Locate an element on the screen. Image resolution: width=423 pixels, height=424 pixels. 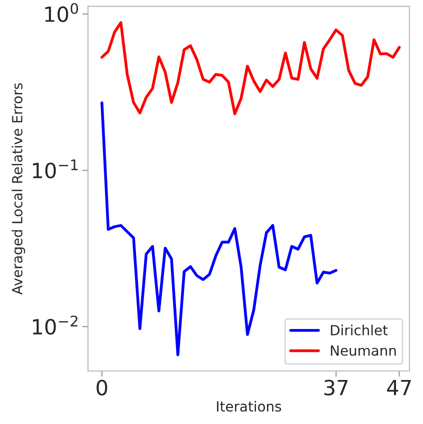
legend-label: Neumann is located at coordinates (363, 350).